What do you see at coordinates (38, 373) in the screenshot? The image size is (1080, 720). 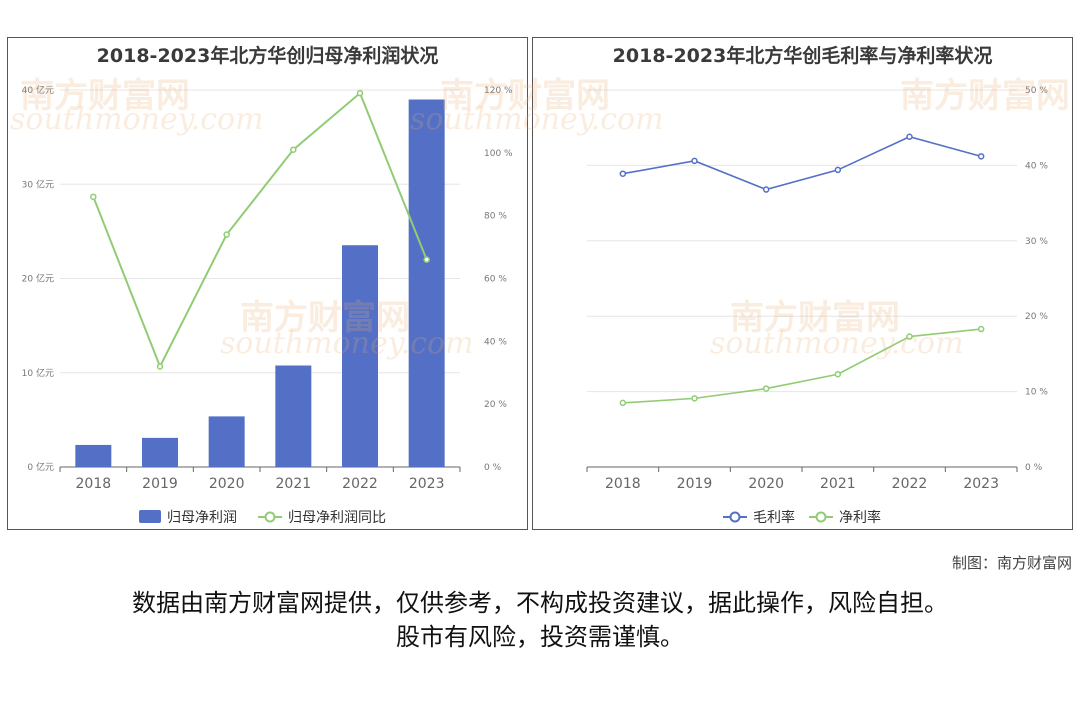 I see `y-left-tick-label: 10 亿元` at bounding box center [38, 373].